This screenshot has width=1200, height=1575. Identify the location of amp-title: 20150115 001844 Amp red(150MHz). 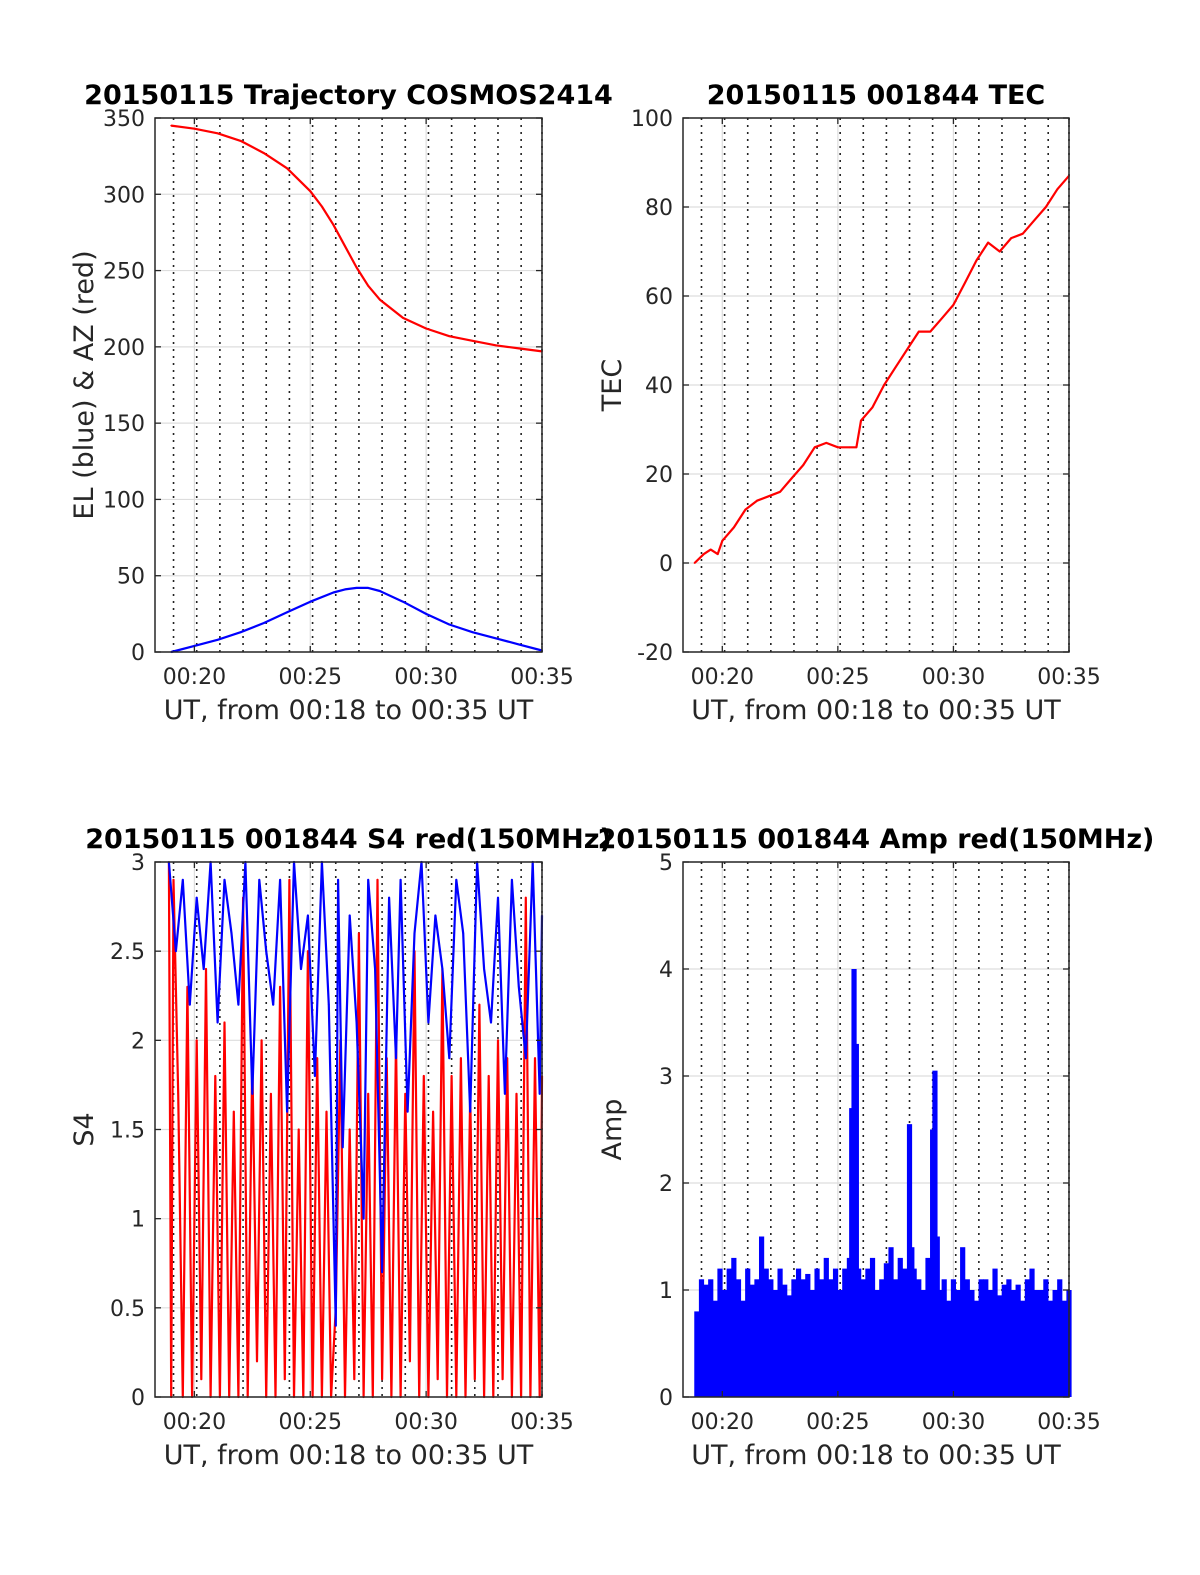
(876, 839).